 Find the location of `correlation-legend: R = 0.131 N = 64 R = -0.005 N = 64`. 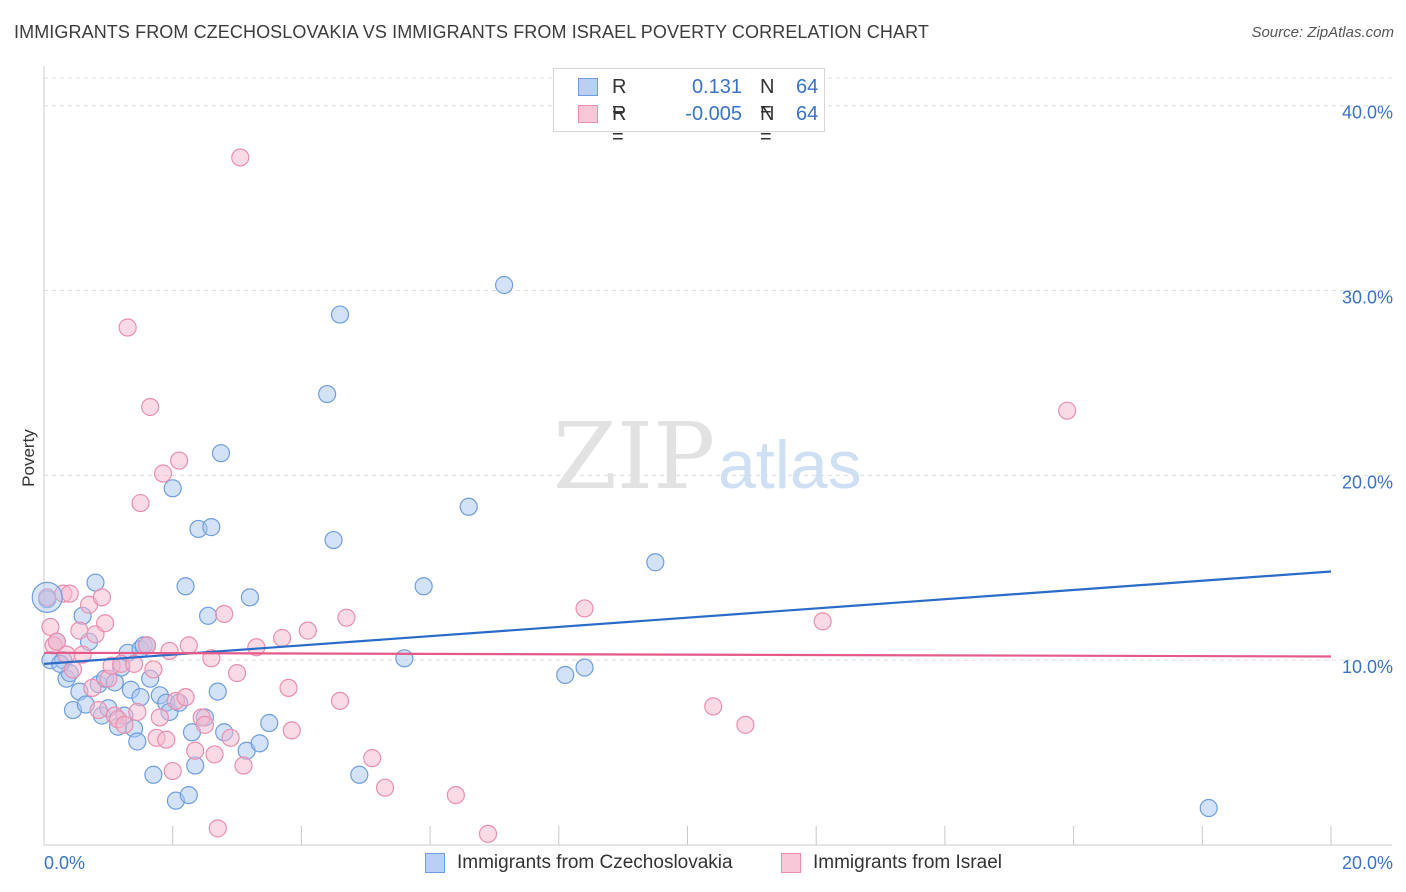

correlation-legend: R = 0.131 N = 64 R = -0.005 N = 64 is located at coordinates (689, 108).